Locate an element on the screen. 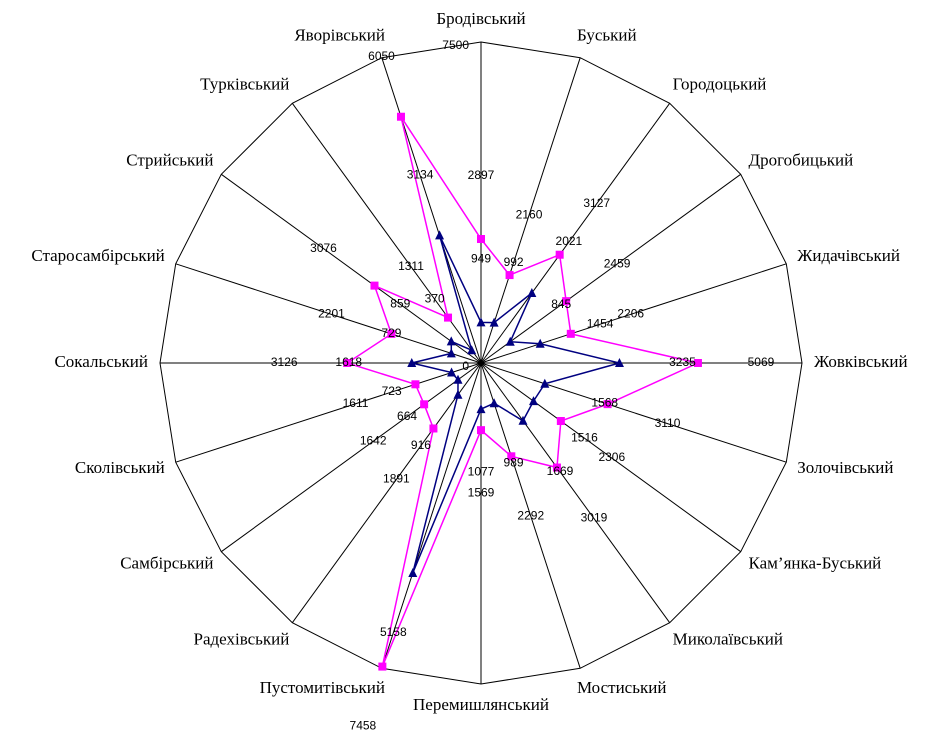  data-label: 989 is located at coordinates (514, 462).